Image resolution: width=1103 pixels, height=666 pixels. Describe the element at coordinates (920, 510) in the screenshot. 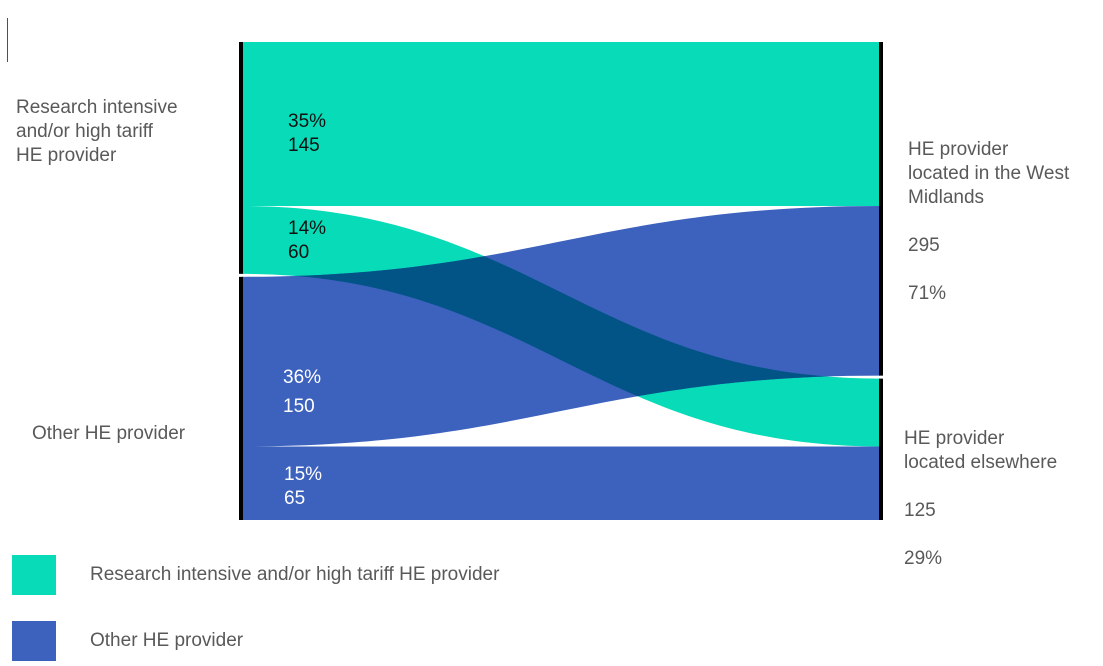

I see `target-value-elsewhere: 125` at that location.